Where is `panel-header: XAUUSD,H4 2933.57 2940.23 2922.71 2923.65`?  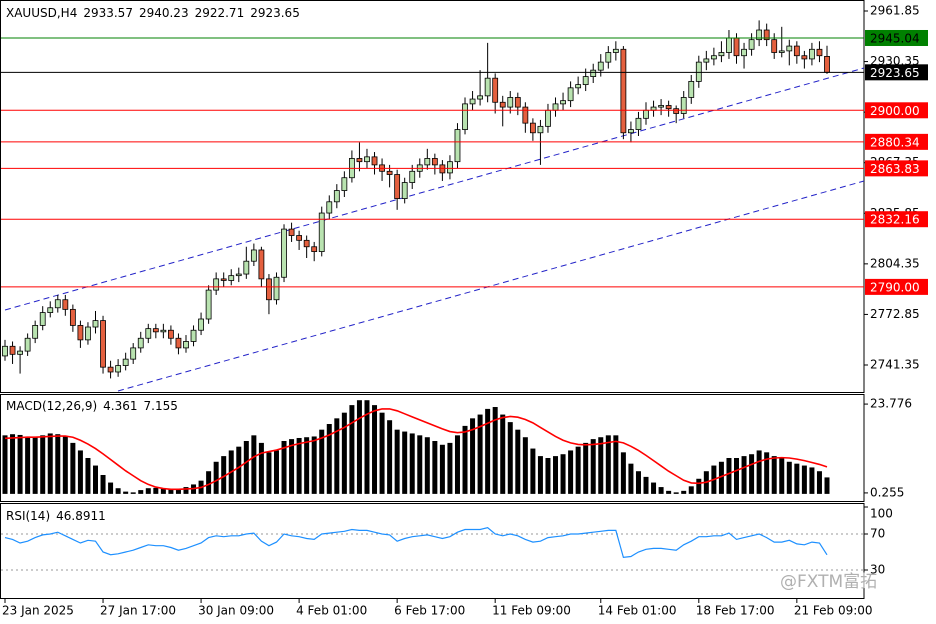
panel-header: XAUUSD,H4 2933.57 2940.23 2922.71 2923.65 is located at coordinates (153, 13).